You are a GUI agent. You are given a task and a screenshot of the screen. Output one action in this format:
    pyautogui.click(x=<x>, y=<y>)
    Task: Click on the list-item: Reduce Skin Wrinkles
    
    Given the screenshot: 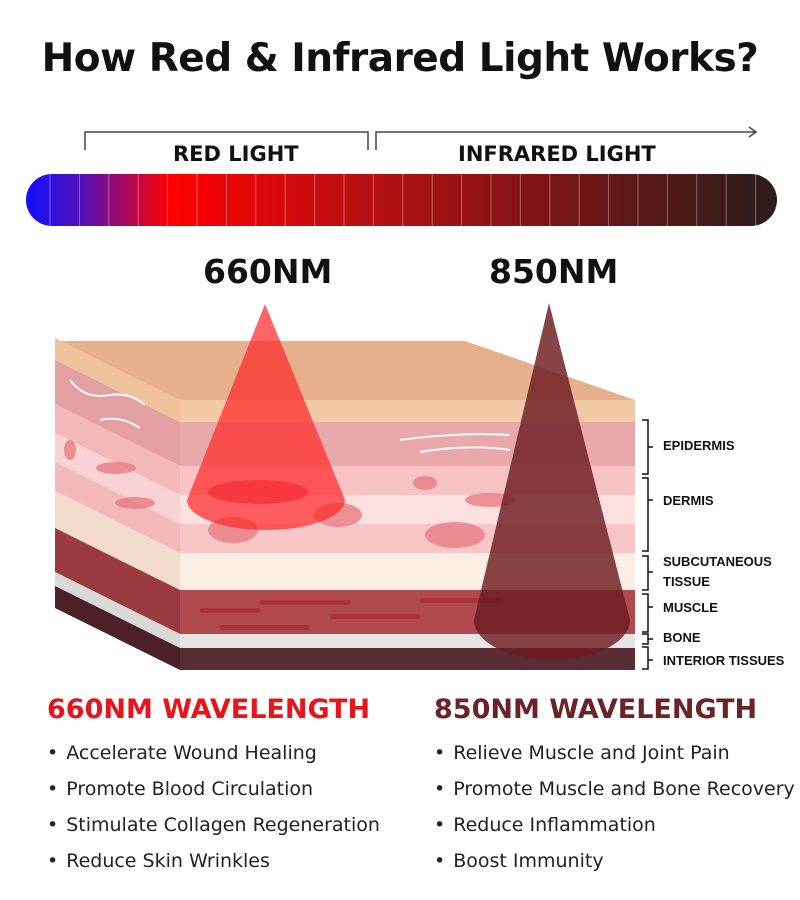 What is the action you would take?
    pyautogui.click(x=213, y=861)
    